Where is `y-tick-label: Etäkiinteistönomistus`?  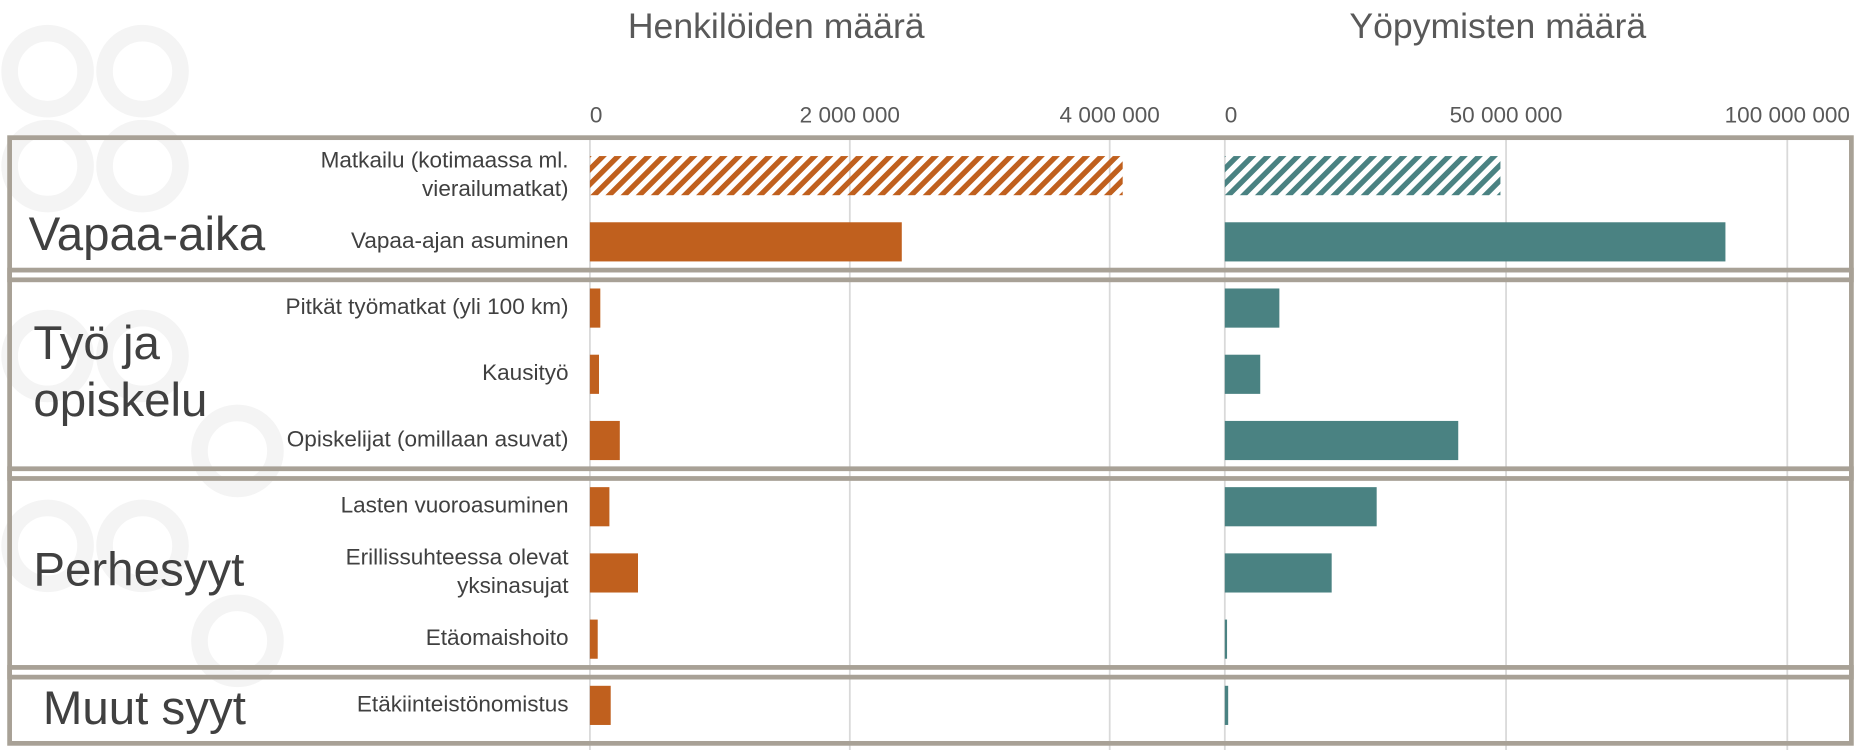 y-tick-label: Etäkiinteistönomistus is located at coordinates (463, 703).